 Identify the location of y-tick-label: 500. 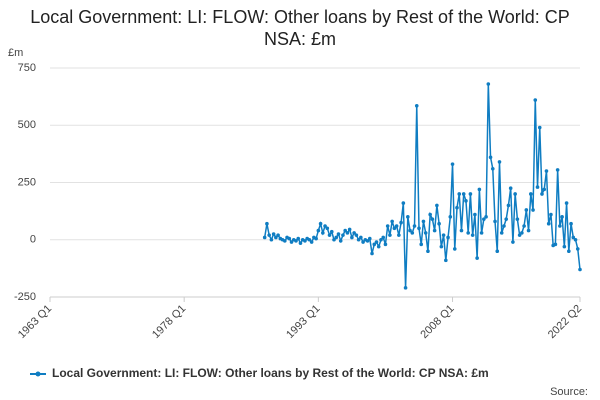
(27, 125).